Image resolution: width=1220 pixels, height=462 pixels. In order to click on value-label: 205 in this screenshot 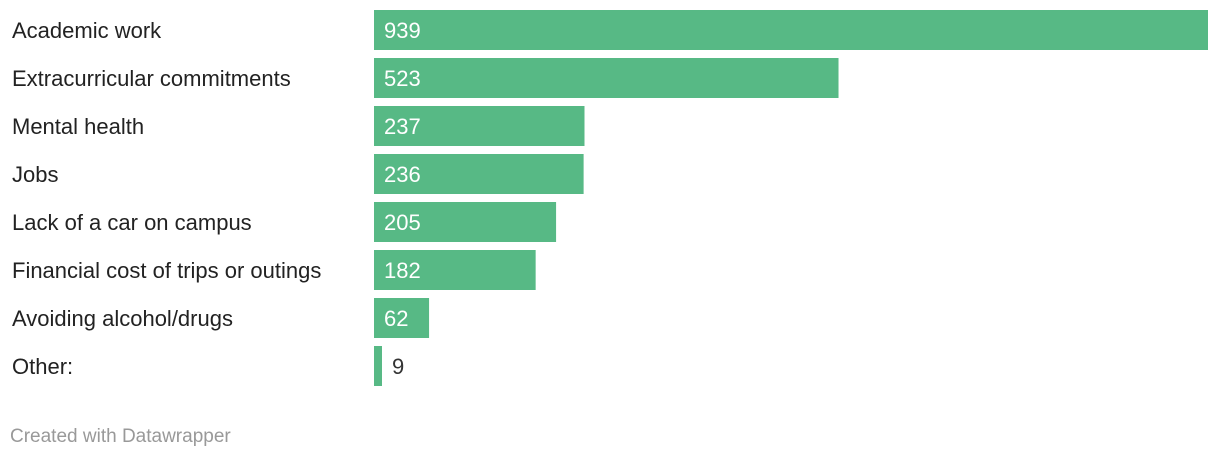, I will do `click(402, 222)`.